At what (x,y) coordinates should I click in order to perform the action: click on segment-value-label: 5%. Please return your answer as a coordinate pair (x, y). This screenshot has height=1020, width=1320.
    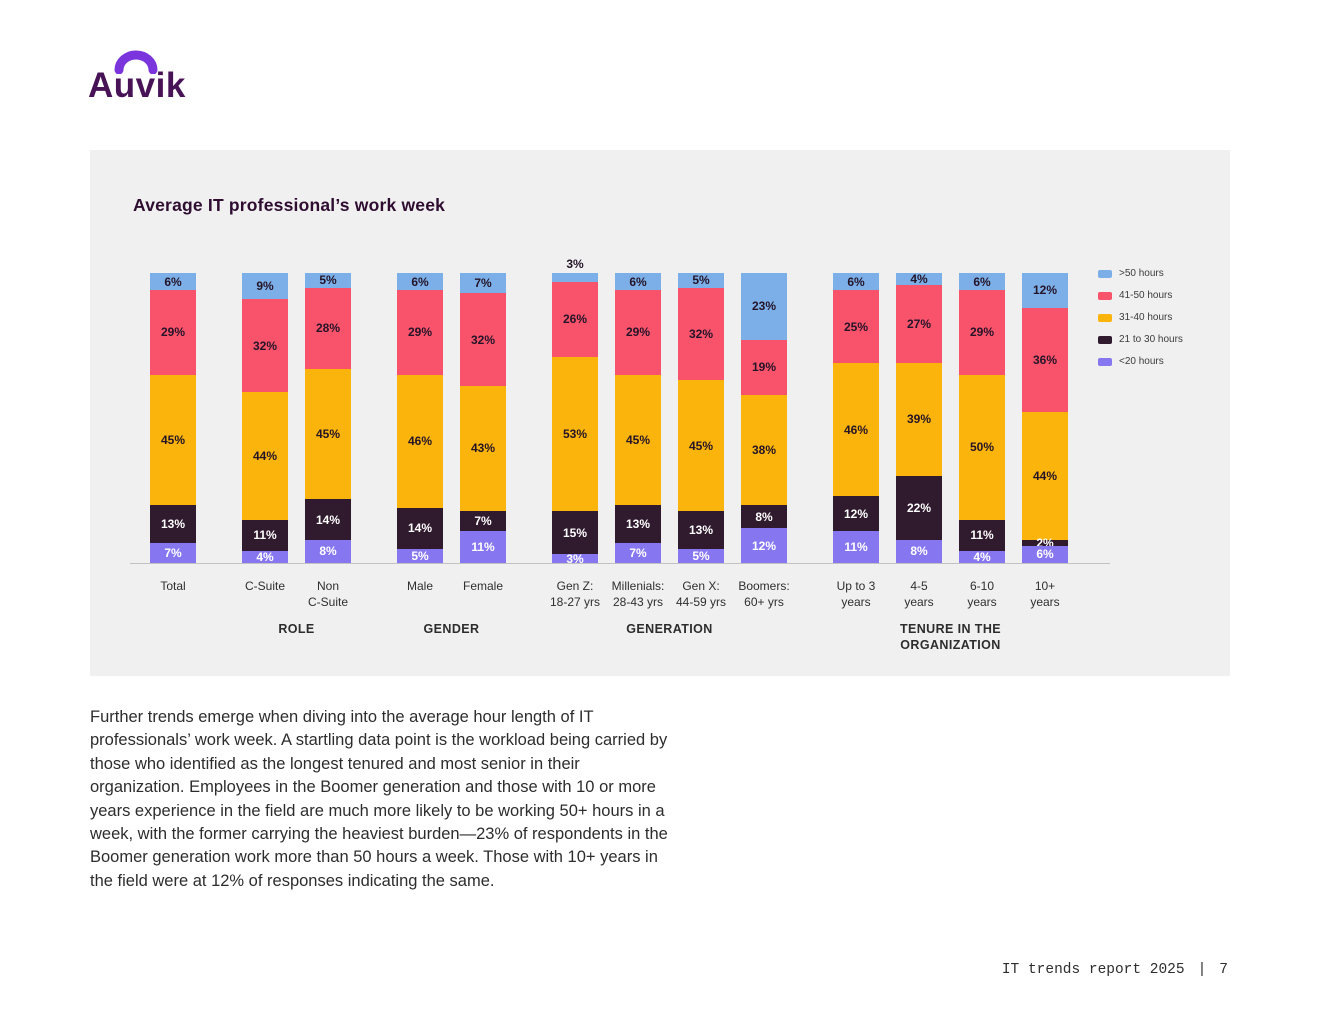
    Looking at the image, I should click on (701, 555).